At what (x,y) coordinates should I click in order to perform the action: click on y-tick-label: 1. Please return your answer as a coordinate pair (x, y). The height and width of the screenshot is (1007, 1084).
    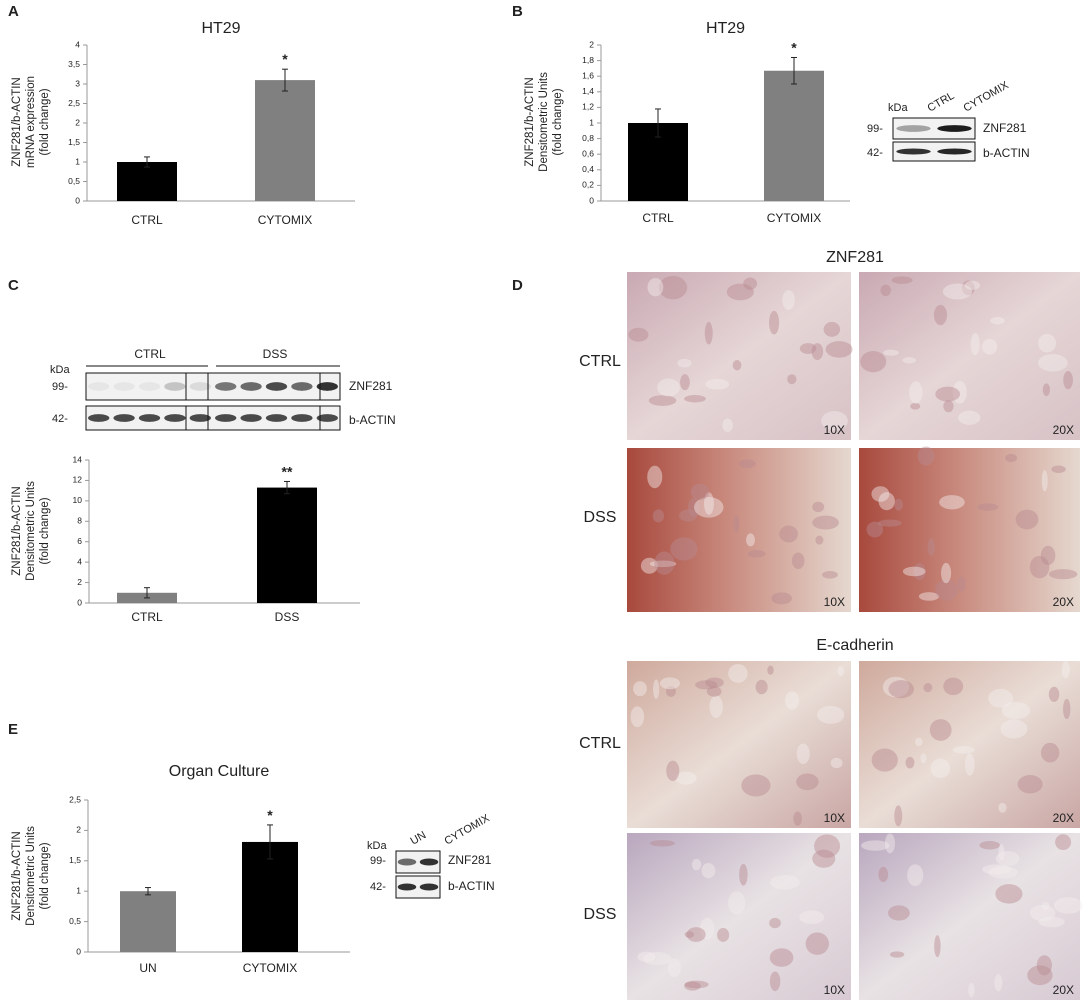
    Looking at the image, I should click on (77, 161).